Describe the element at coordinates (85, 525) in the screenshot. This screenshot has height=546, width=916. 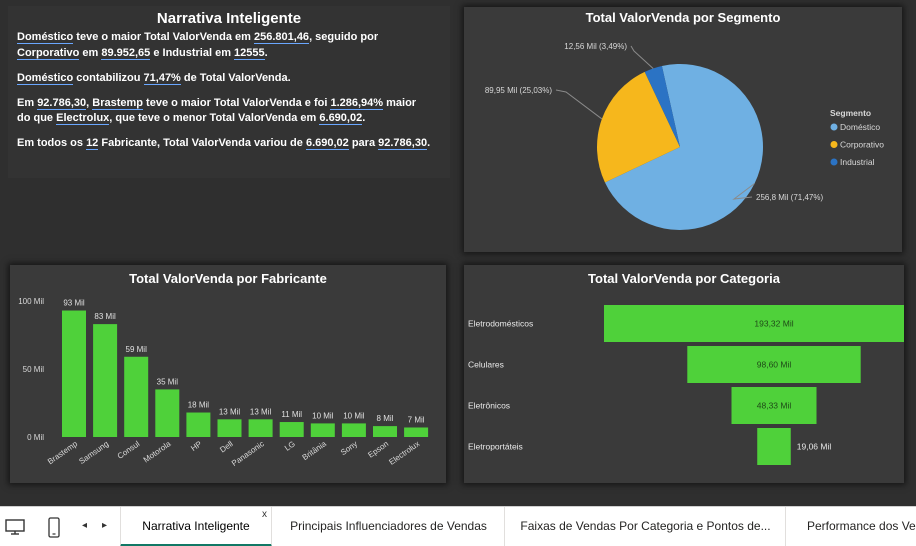
I see `prev-page-icon: ◂` at that location.